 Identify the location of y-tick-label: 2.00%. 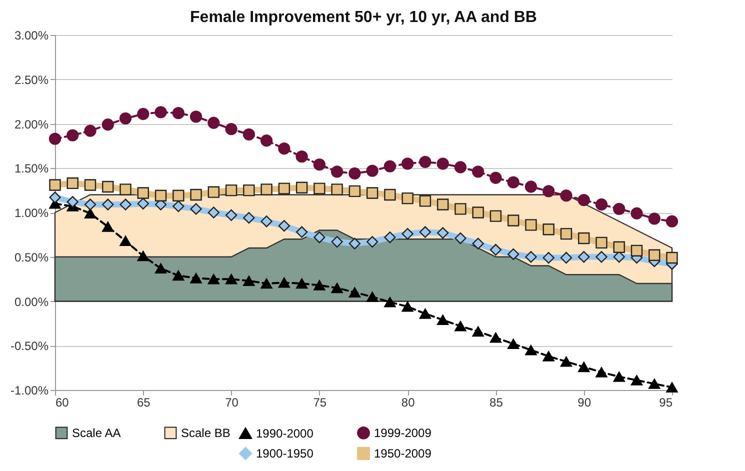
(31, 124).